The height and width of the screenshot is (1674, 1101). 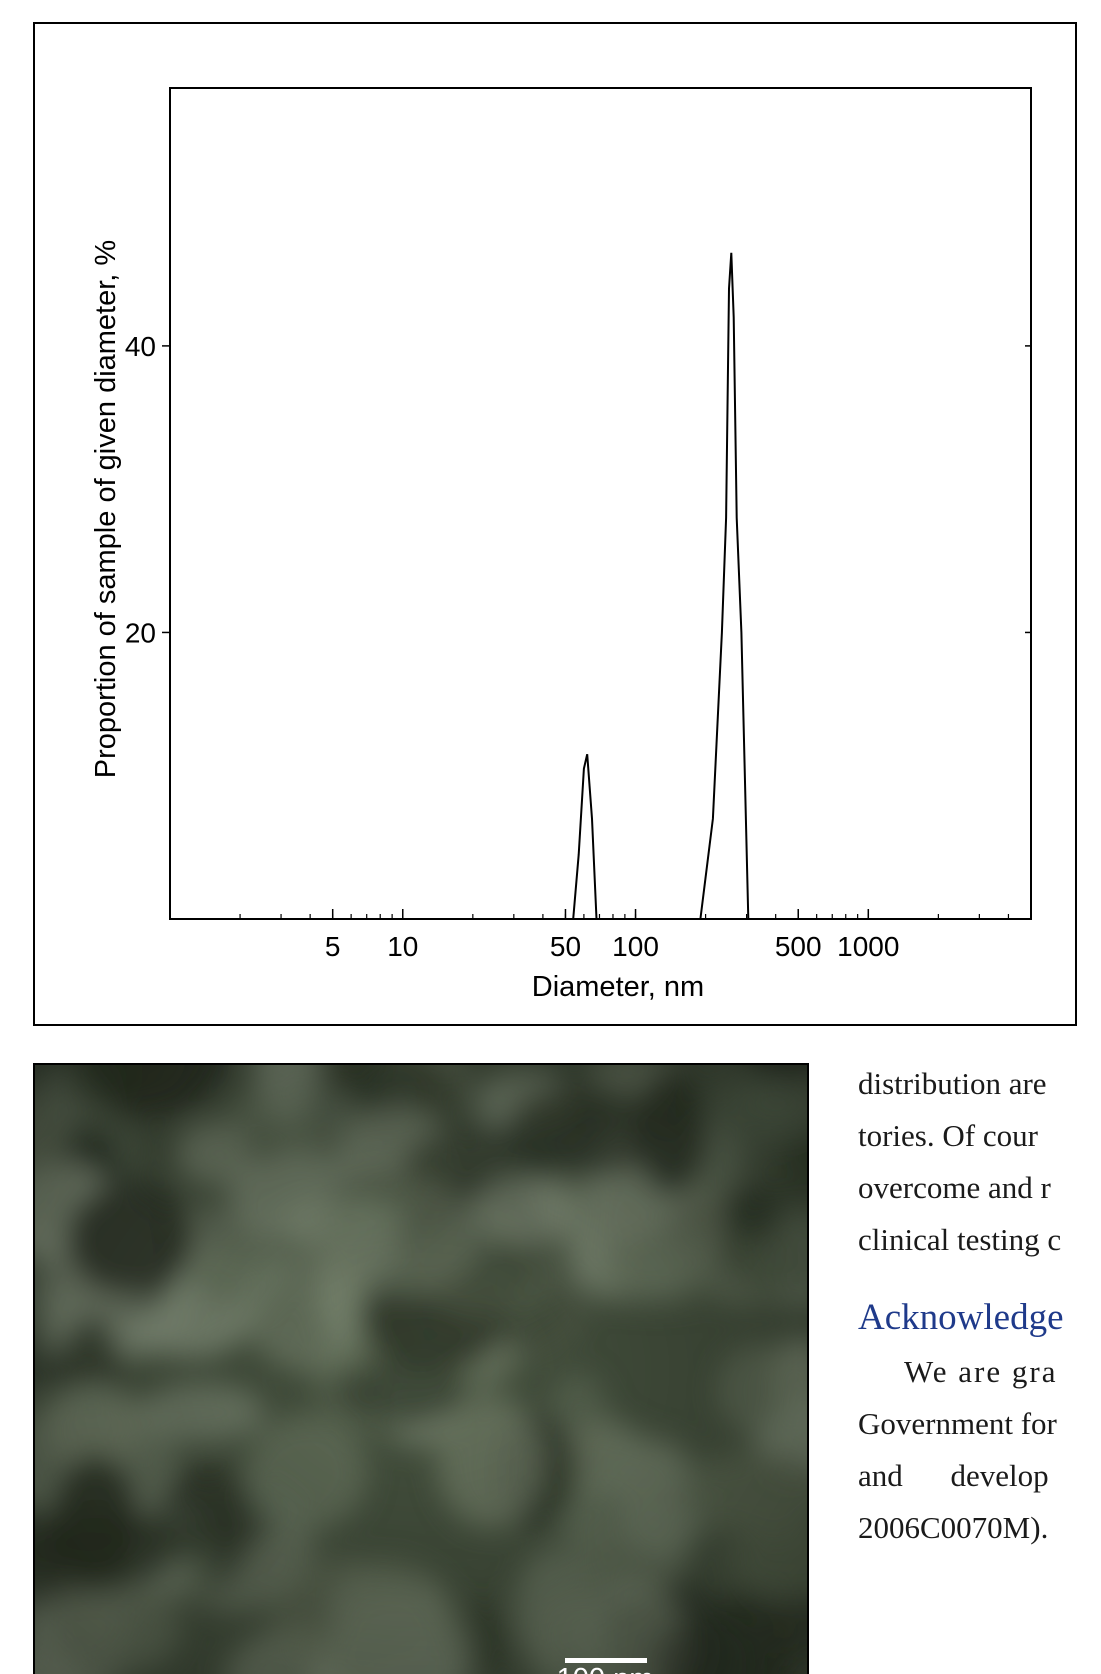 I want to click on x-tick-label: 500, so click(x=798, y=946).